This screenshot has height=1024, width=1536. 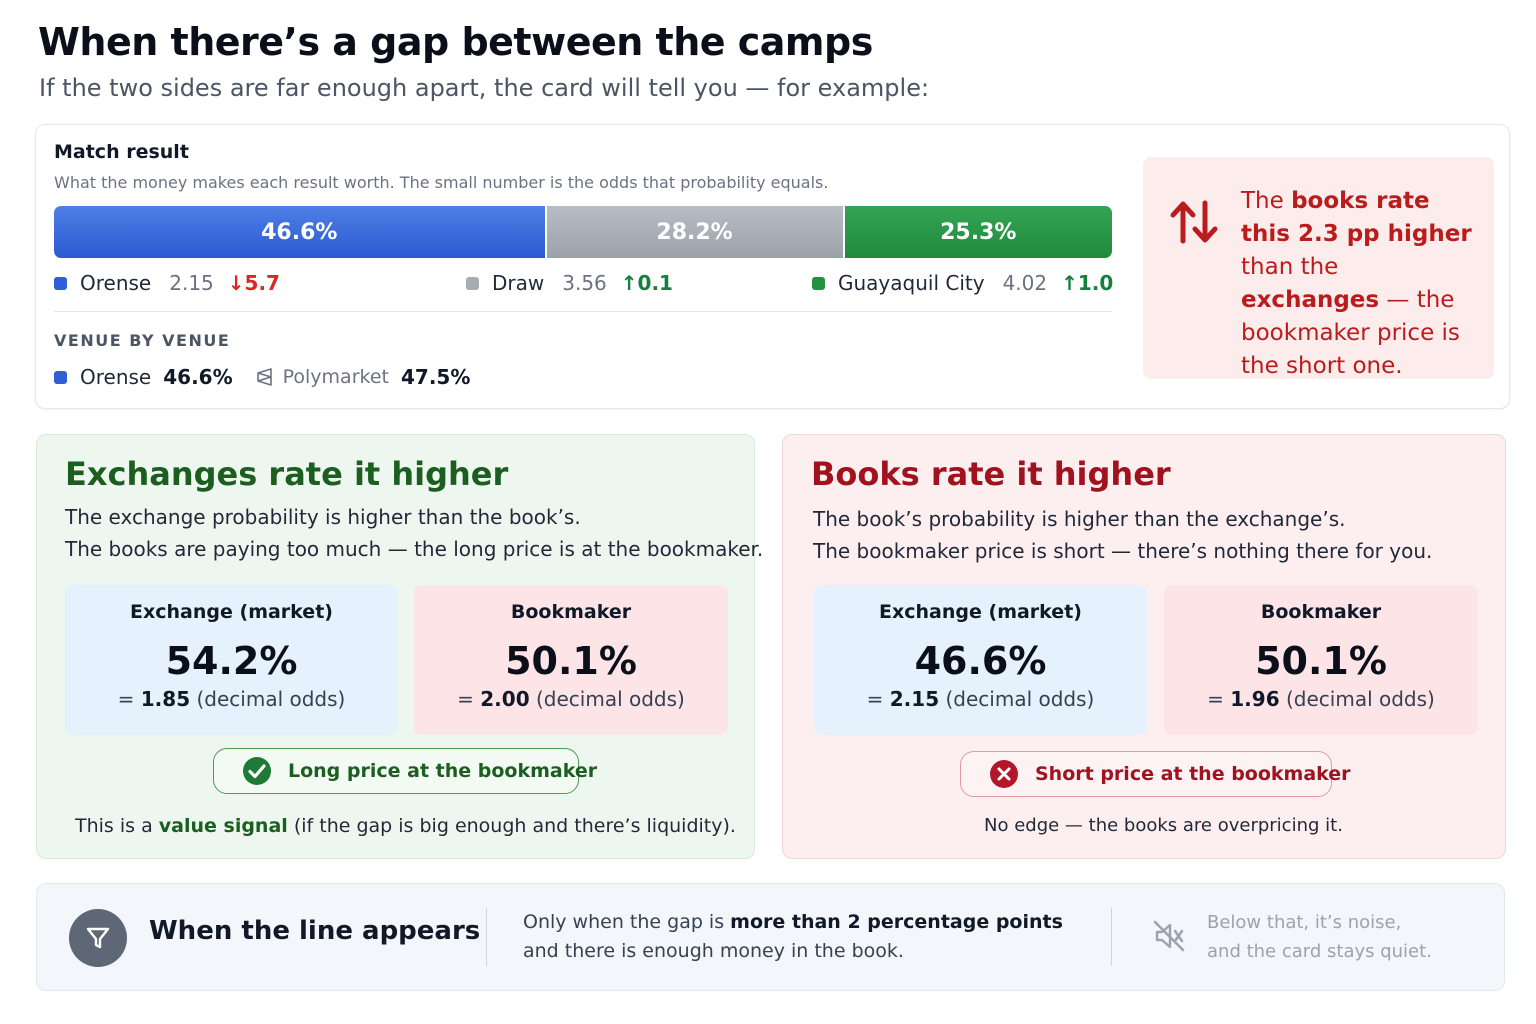 I want to click on x-circle-icon, so click(x=1004, y=774).